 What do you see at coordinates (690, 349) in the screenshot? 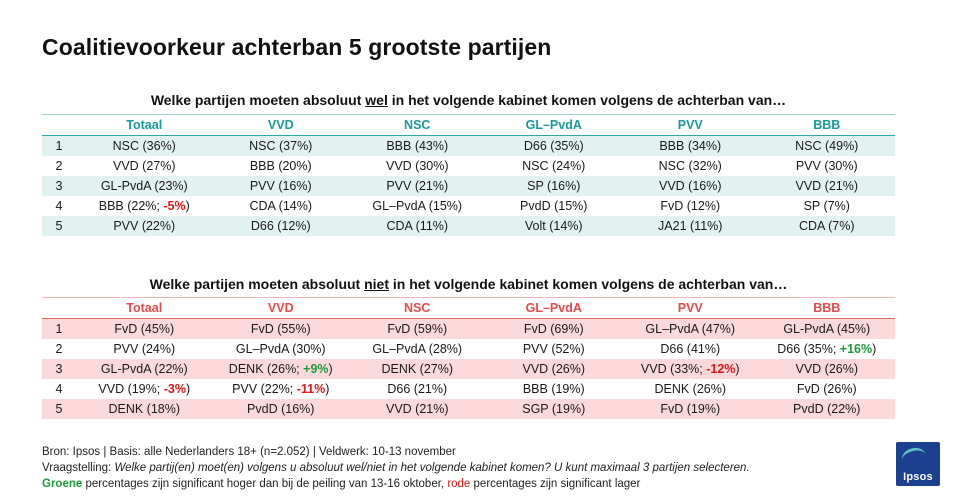
I see `table-cell: D66 (41%)` at bounding box center [690, 349].